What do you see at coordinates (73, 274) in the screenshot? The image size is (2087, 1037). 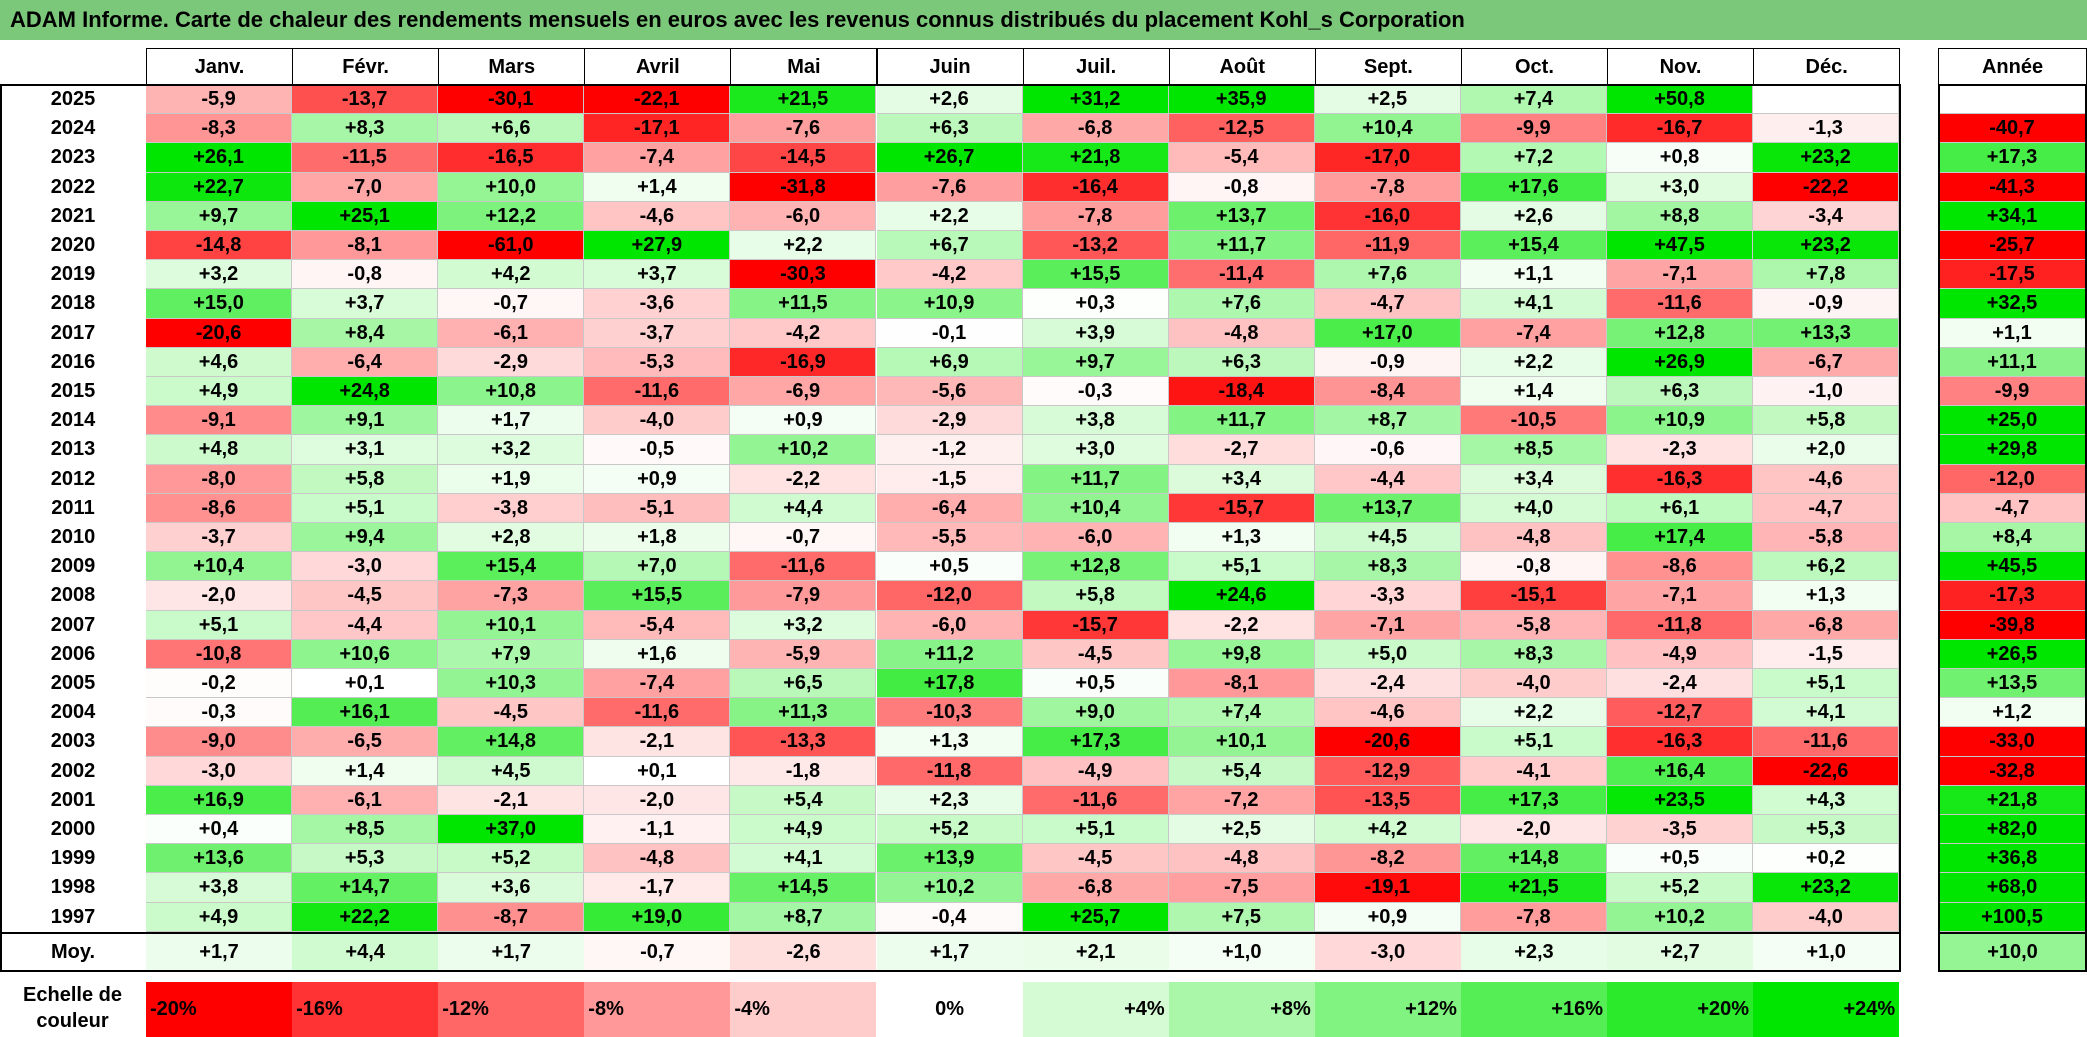 I see `year-label: 2019` at bounding box center [73, 274].